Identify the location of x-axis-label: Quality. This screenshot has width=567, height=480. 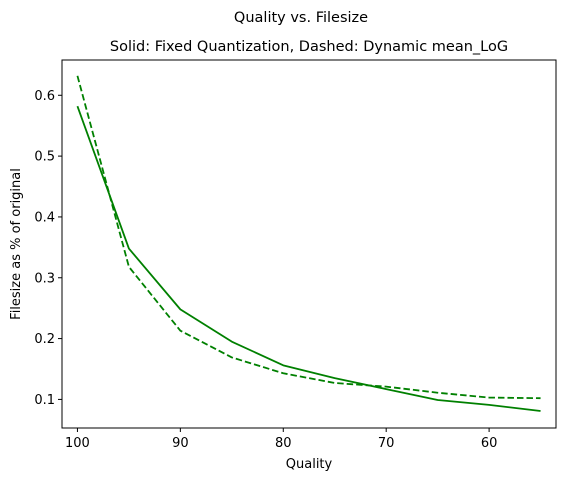
(309, 464).